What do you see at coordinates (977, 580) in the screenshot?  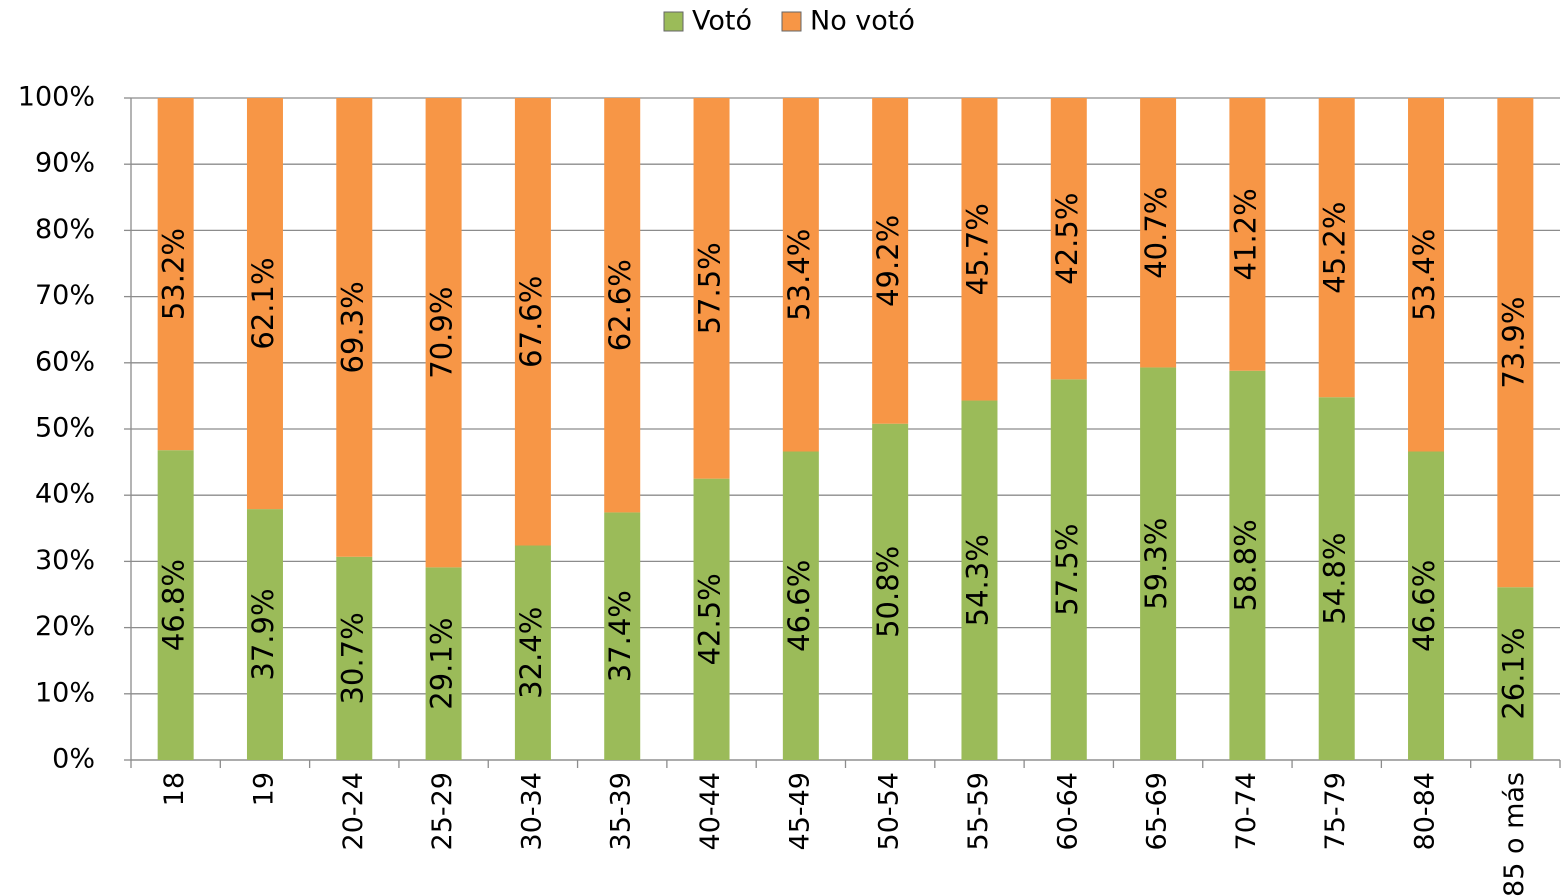 I see `value-label: 54.3%` at bounding box center [977, 580].